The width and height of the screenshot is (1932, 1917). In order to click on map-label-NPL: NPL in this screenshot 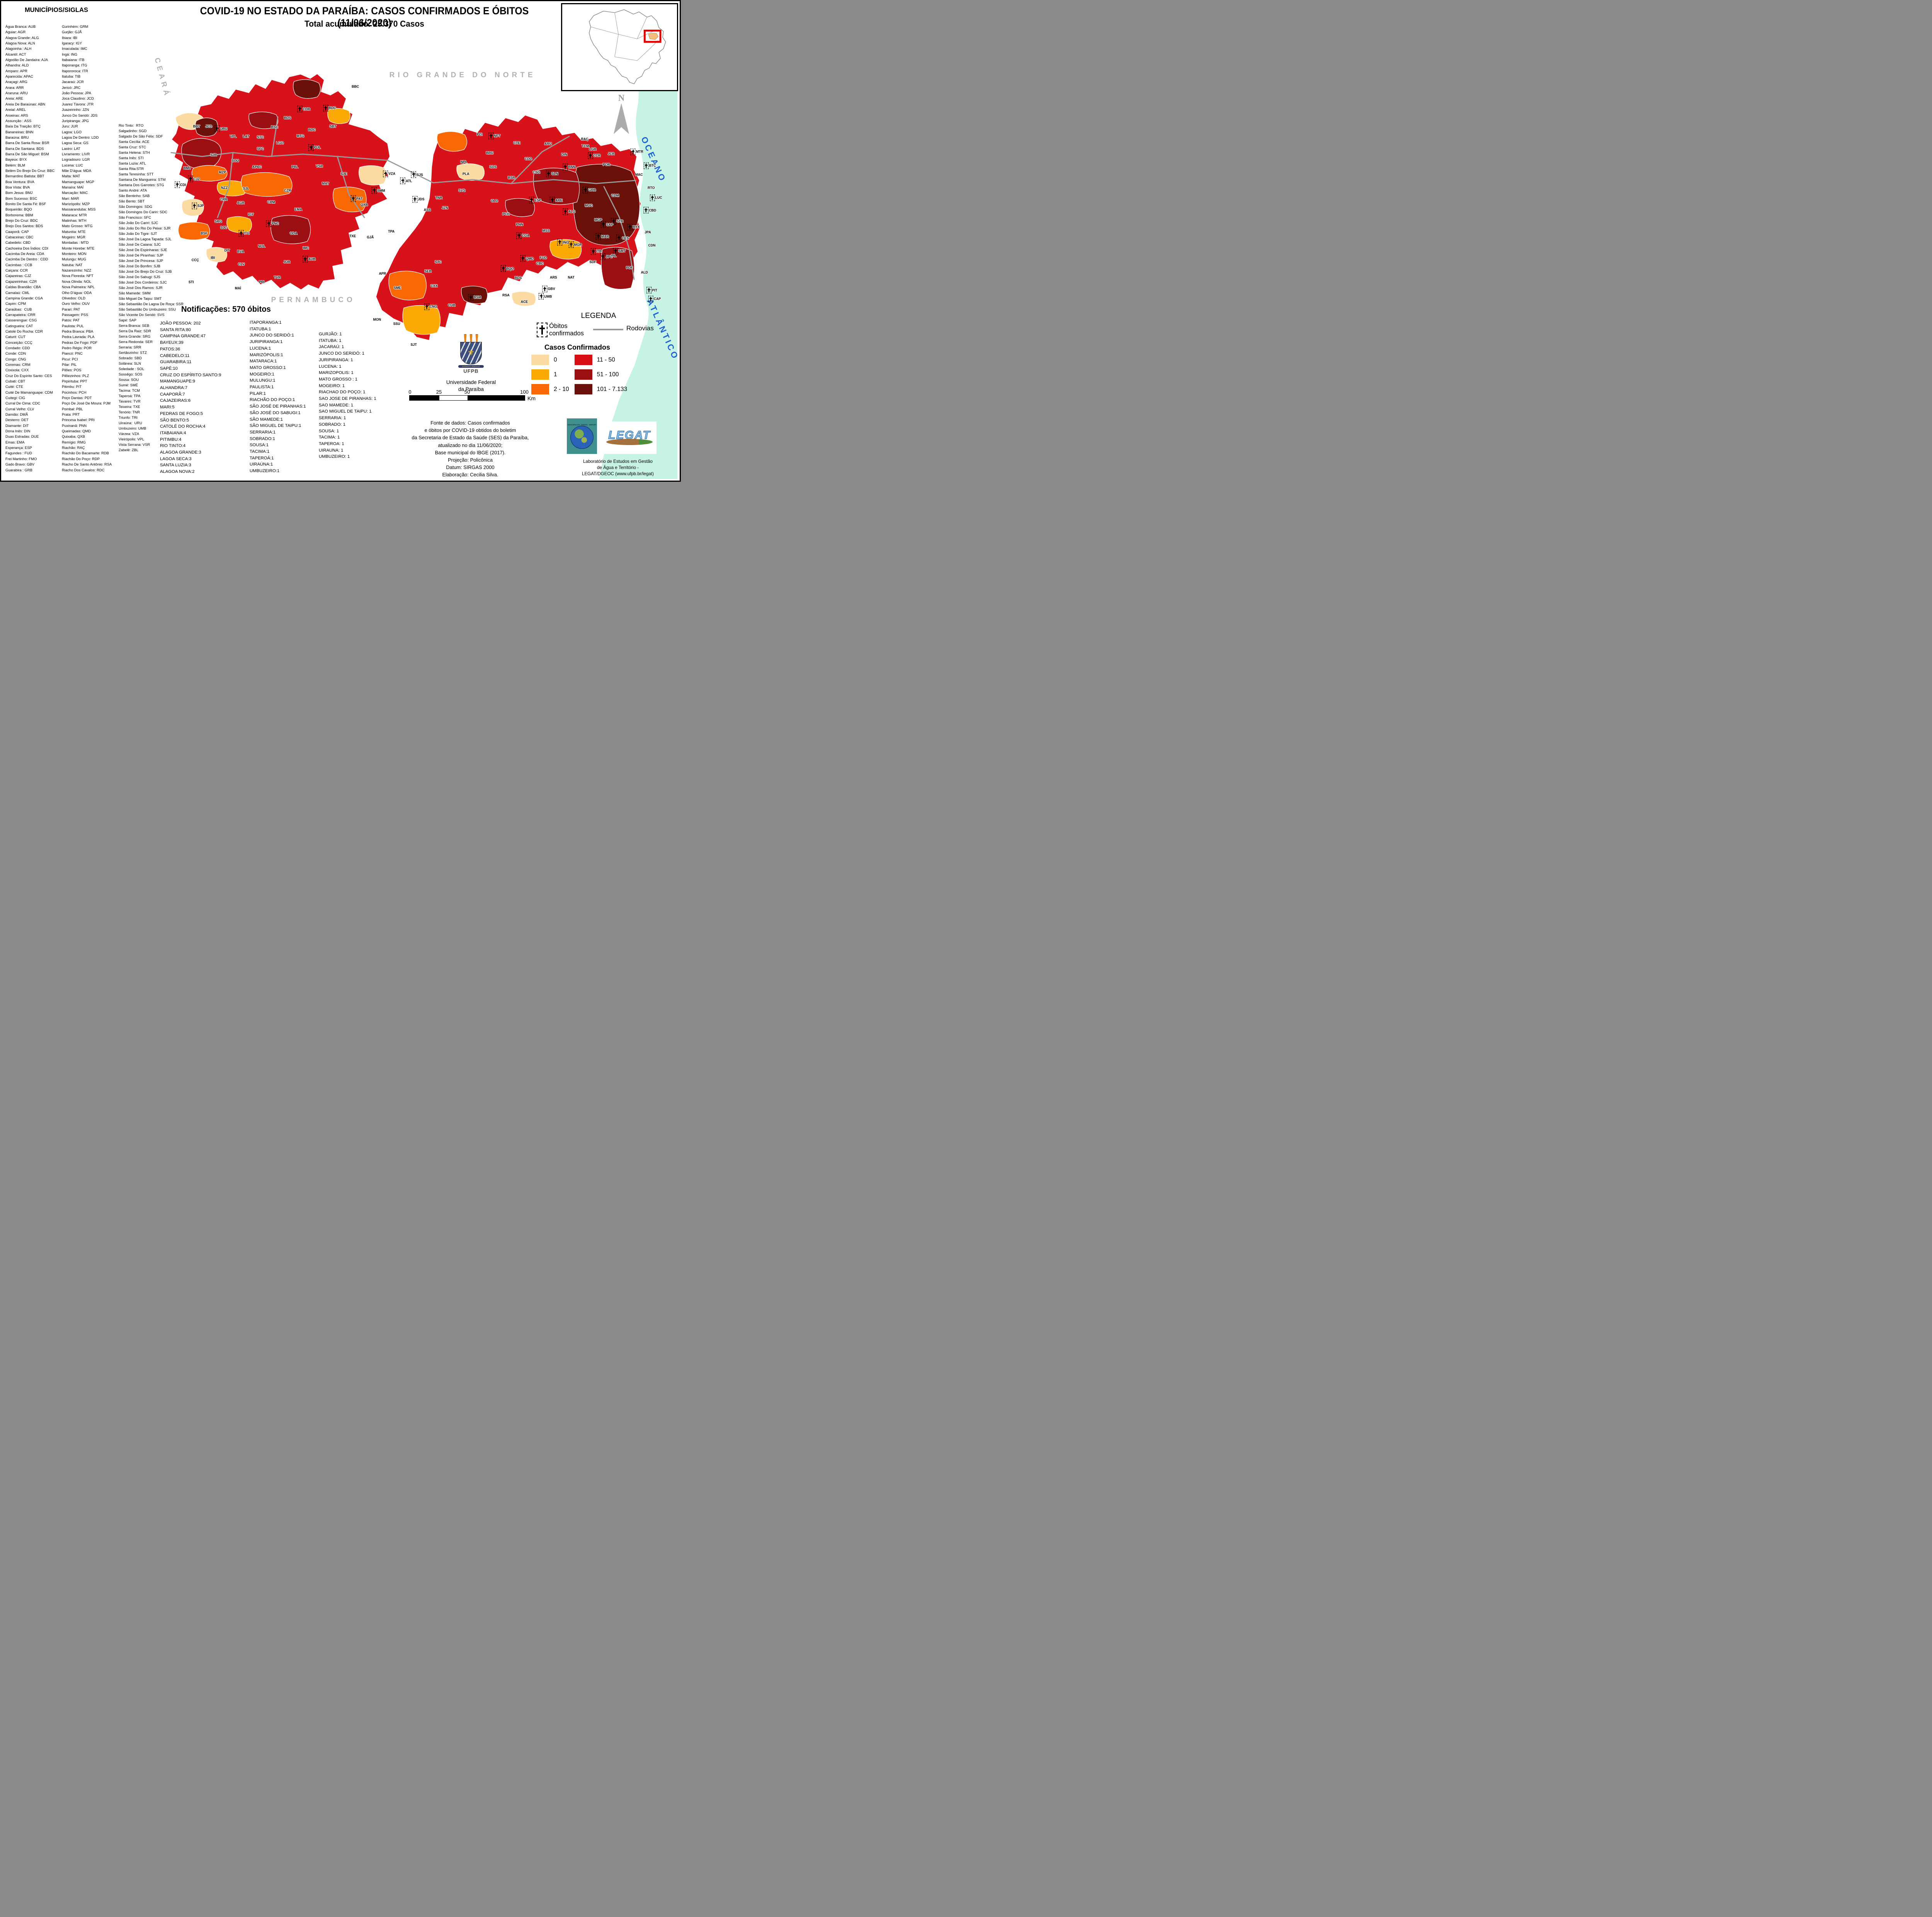, I will do `click(464, 162)`.